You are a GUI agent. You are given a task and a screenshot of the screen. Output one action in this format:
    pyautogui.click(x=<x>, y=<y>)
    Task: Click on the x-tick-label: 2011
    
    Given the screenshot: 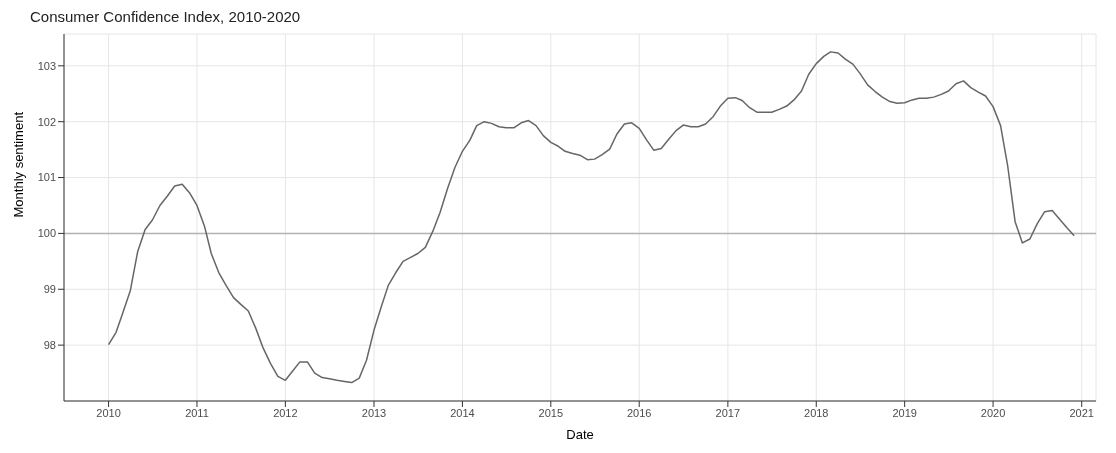 What is the action you would take?
    pyautogui.click(x=197, y=412)
    